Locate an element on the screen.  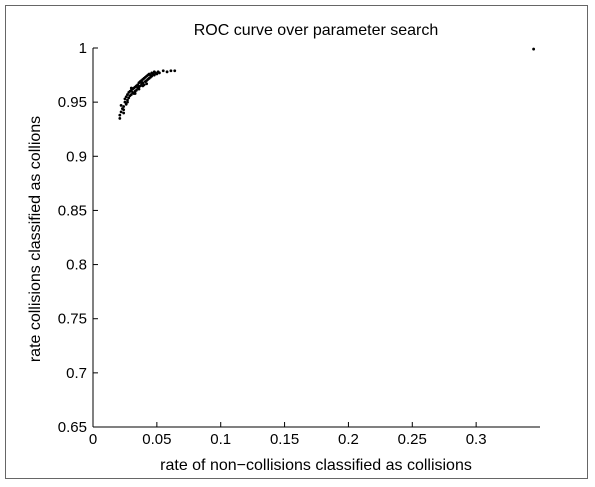
y-tick-label: 0.65 is located at coordinates (72, 427).